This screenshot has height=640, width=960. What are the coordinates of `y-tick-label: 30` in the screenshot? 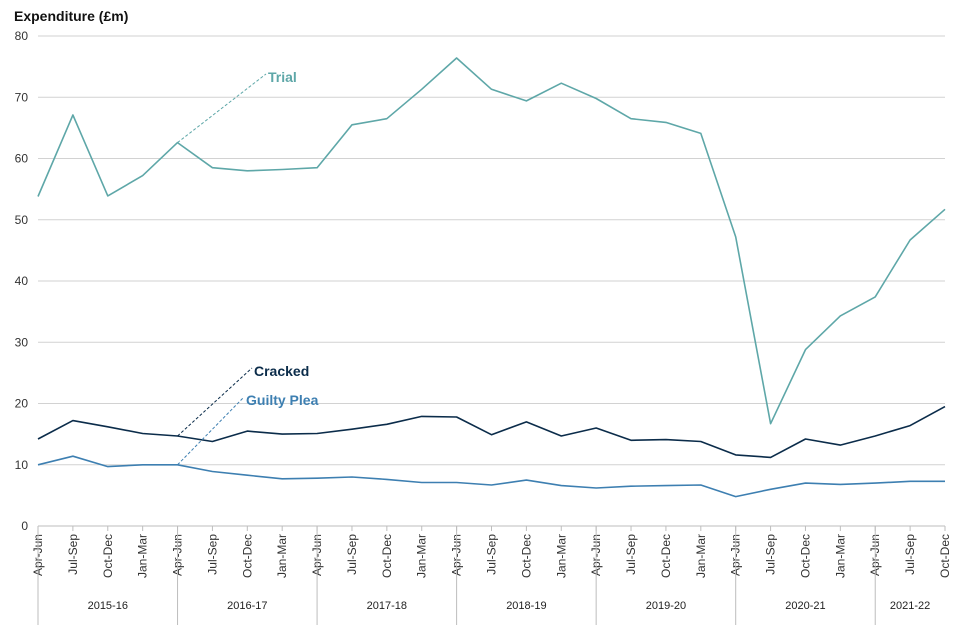 It's located at (22, 342).